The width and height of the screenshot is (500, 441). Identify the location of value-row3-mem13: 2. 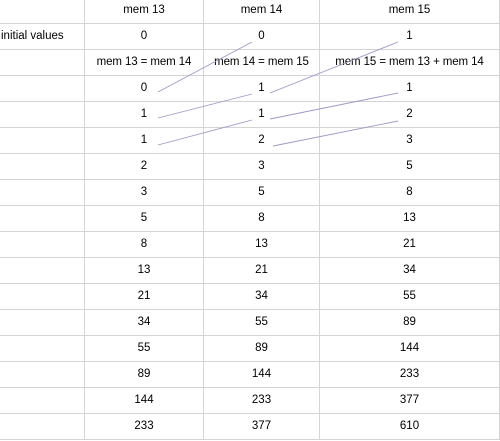
(144, 167).